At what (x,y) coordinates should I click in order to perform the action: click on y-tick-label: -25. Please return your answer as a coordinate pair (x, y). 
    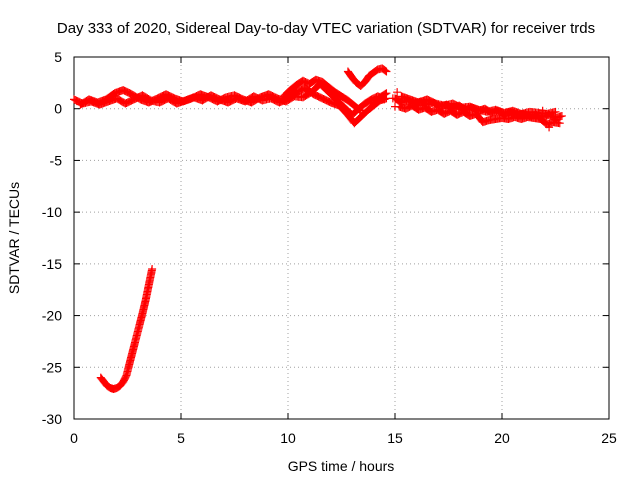
    Looking at the image, I should click on (52, 367).